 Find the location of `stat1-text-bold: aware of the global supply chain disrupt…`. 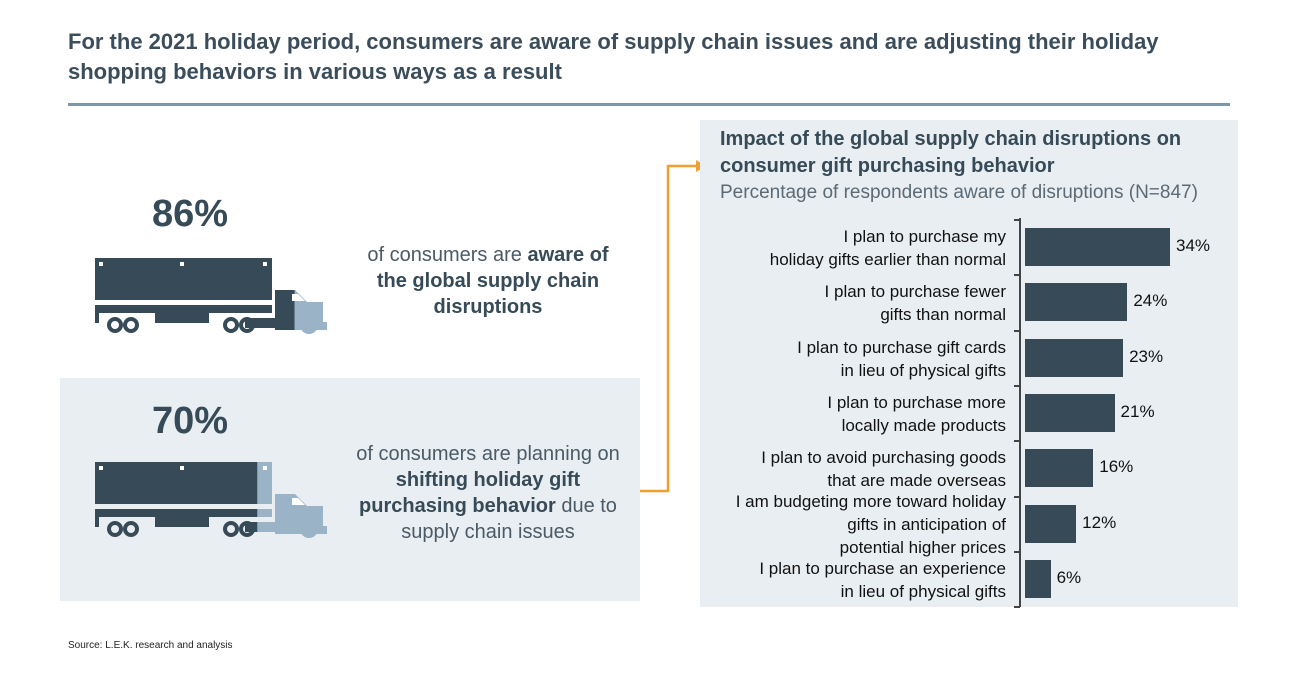

stat1-text-bold: aware of the global supply chain disrupt… is located at coordinates (492, 281).